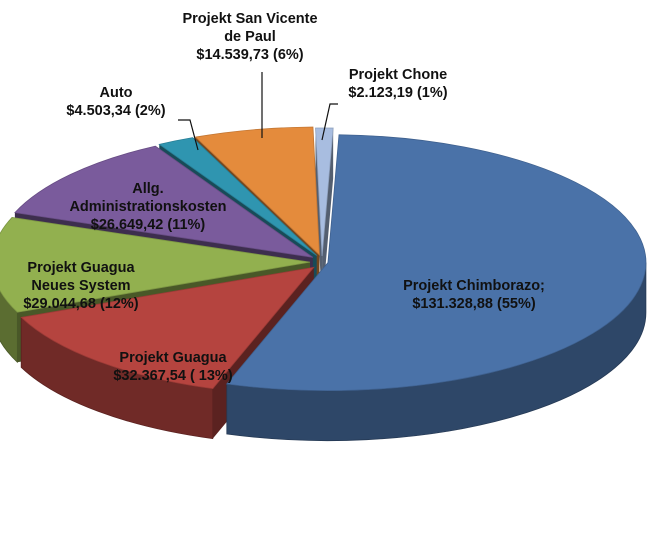 This screenshot has height=540, width=655. I want to click on data-label-line: $131.328,88 (55%), so click(474, 304).